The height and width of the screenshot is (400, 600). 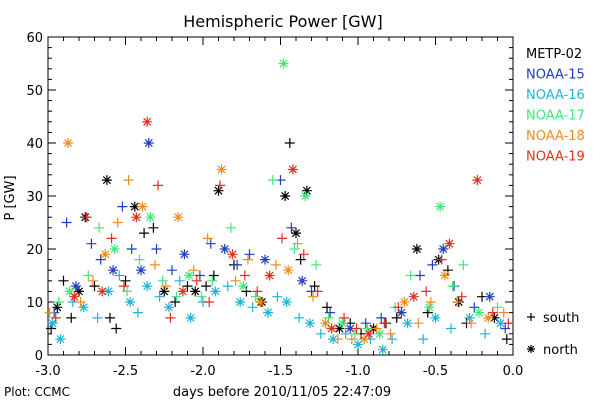 What do you see at coordinates (555, 136) in the screenshot?
I see `legend-entry: NOAA-18` at bounding box center [555, 136].